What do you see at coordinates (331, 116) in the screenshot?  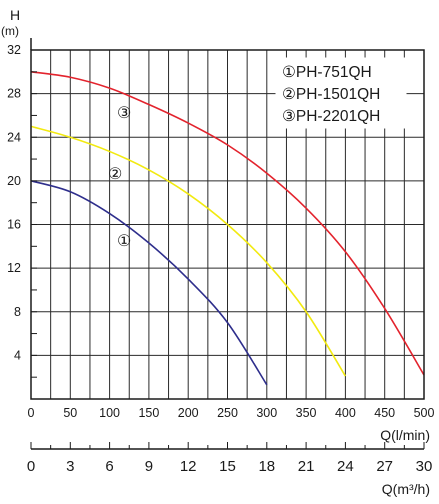 I see `legend-item-3: ③PH-2201QH` at bounding box center [331, 116].